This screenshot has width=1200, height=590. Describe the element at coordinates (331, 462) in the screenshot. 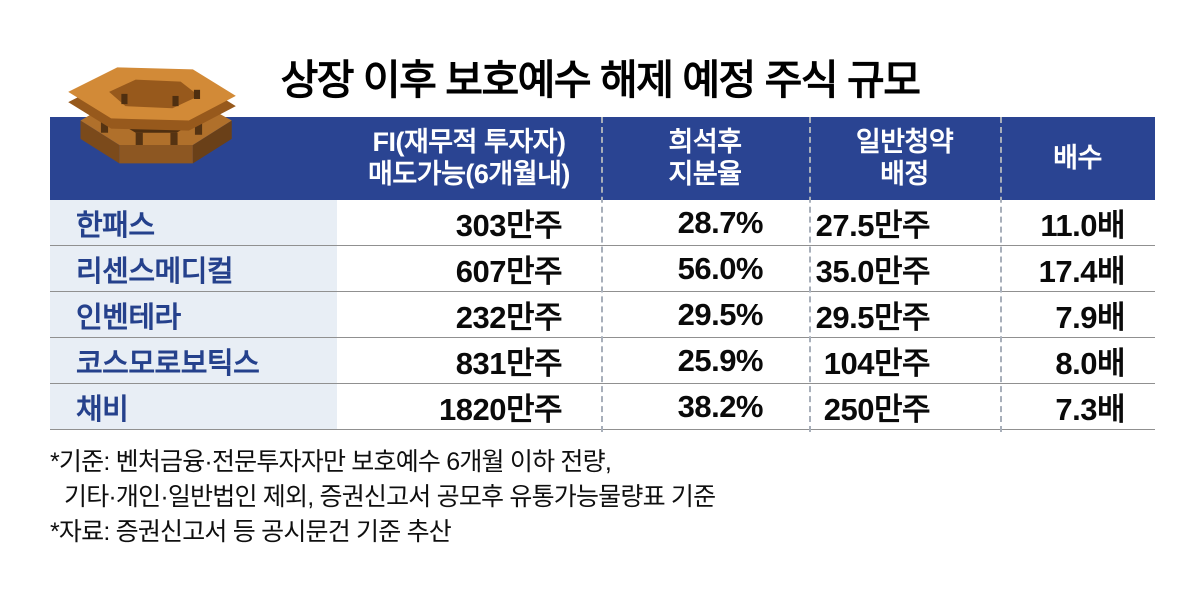

I see `footnote-criteria-line1: *기준: 벤처금융·전문투자자만 보호예수 6개월 이하 전량,` at that location.